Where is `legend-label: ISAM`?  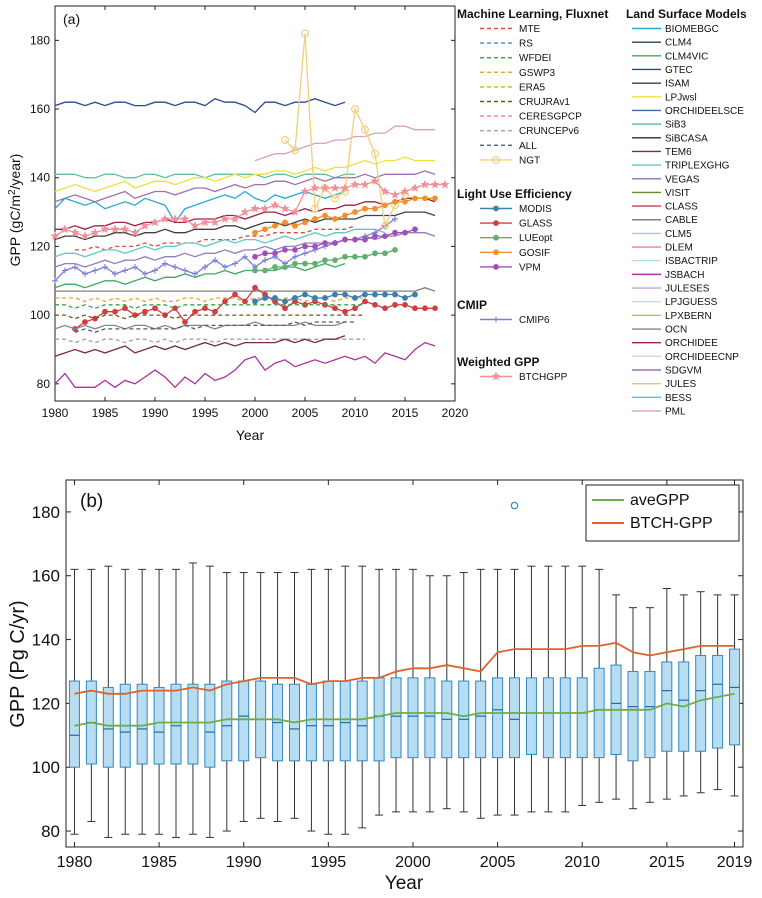 legend-label: ISAM is located at coordinates (677, 84).